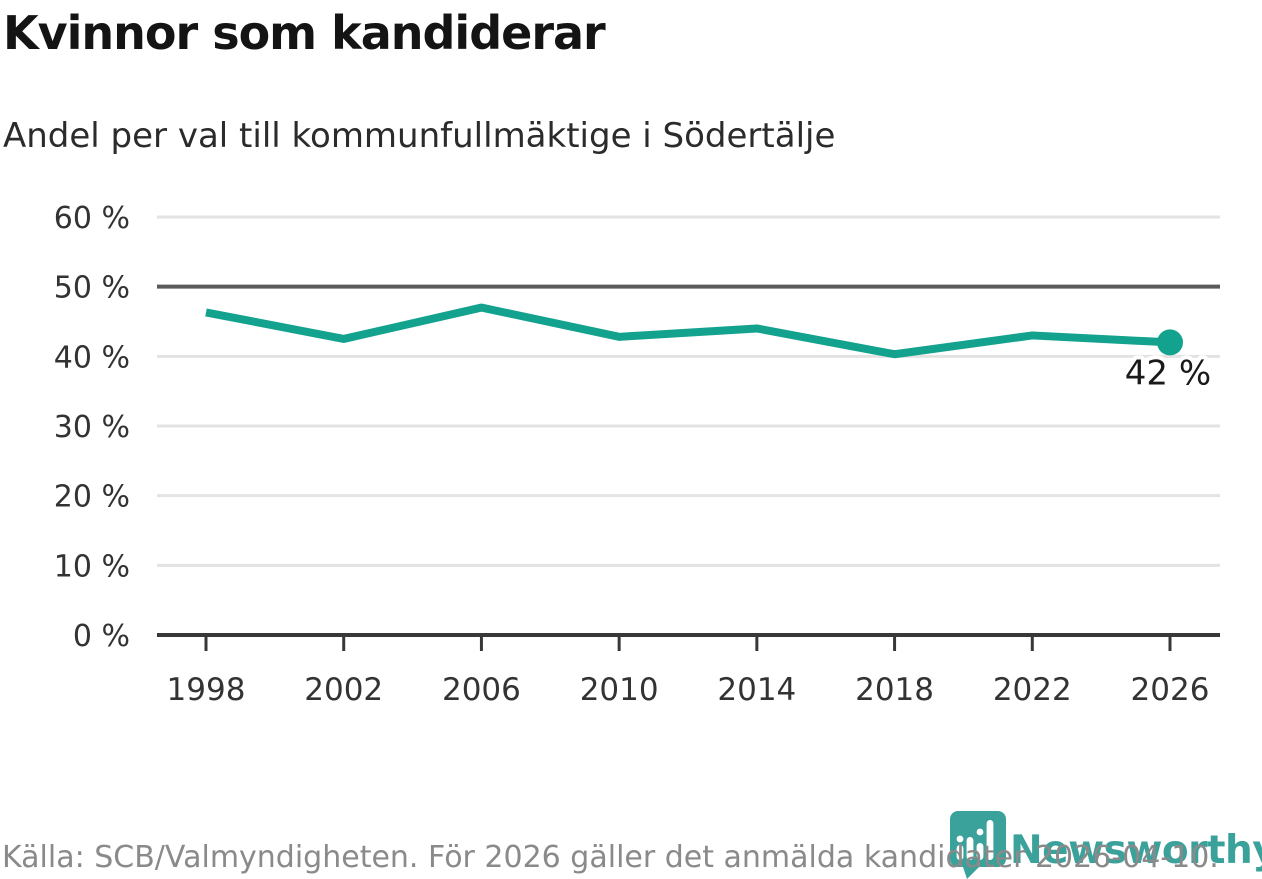 The width and height of the screenshot is (1262, 879). I want to click on x-tick-label: 1998, so click(206, 690).